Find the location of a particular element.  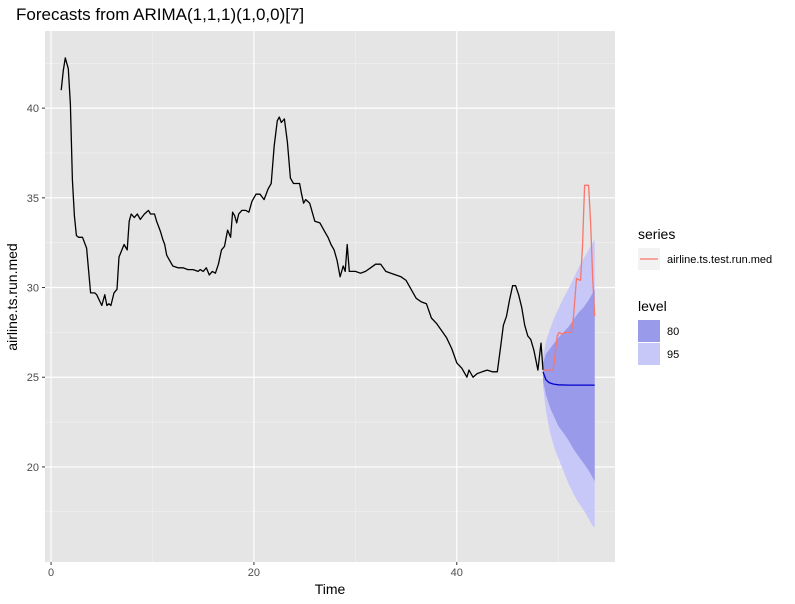

legend-label-80: 80 is located at coordinates (673, 332).